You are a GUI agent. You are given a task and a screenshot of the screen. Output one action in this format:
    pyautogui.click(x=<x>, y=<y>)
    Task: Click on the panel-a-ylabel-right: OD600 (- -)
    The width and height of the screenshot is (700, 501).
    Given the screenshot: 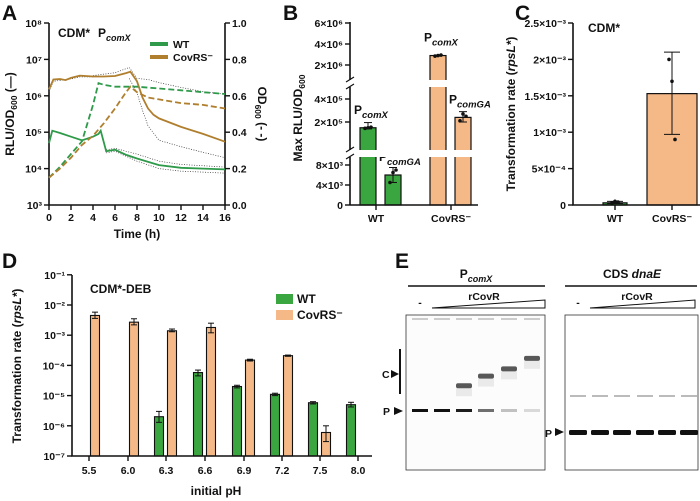 What is the action you would take?
    pyautogui.click(x=261, y=114)
    